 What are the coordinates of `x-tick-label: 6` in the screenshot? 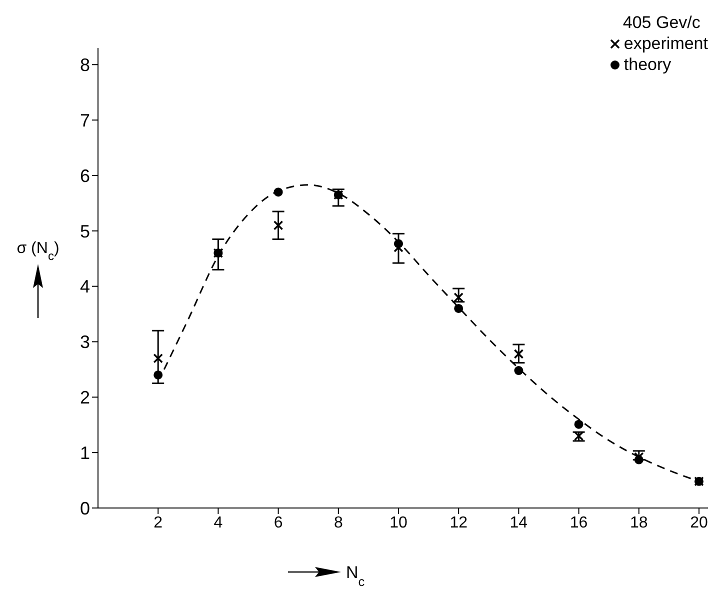 It's located at (278, 523).